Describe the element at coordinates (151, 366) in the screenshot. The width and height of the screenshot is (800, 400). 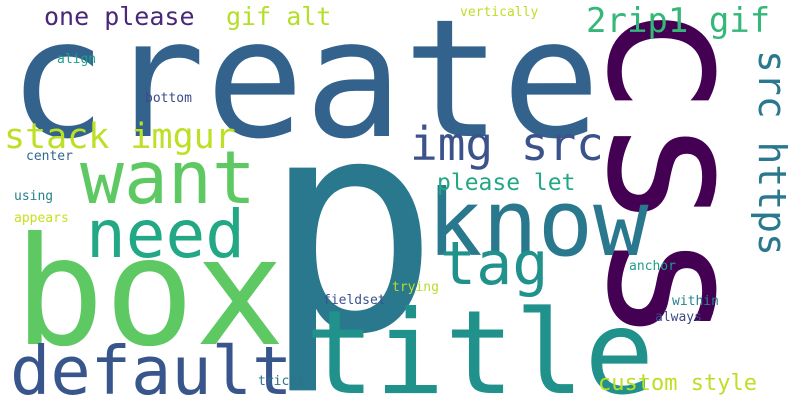
I see `word-default: default` at that location.